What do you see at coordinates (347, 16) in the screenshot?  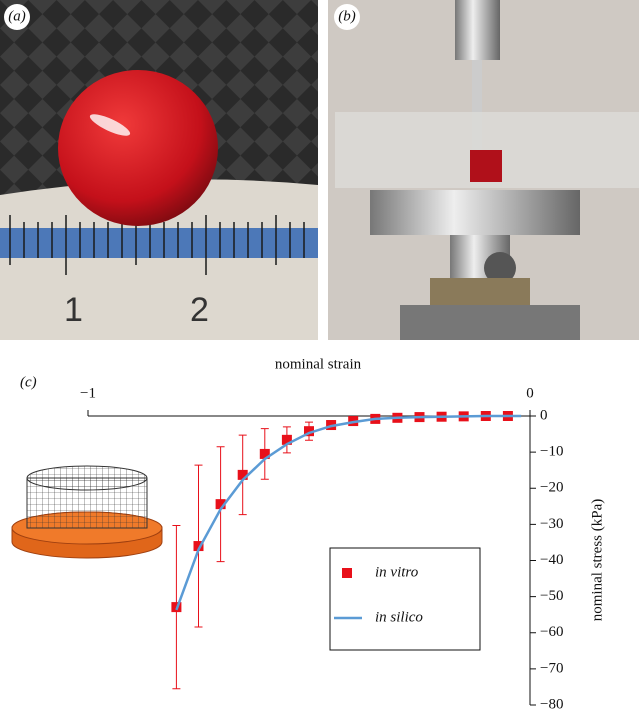 I see `panel-label: (b)` at bounding box center [347, 16].